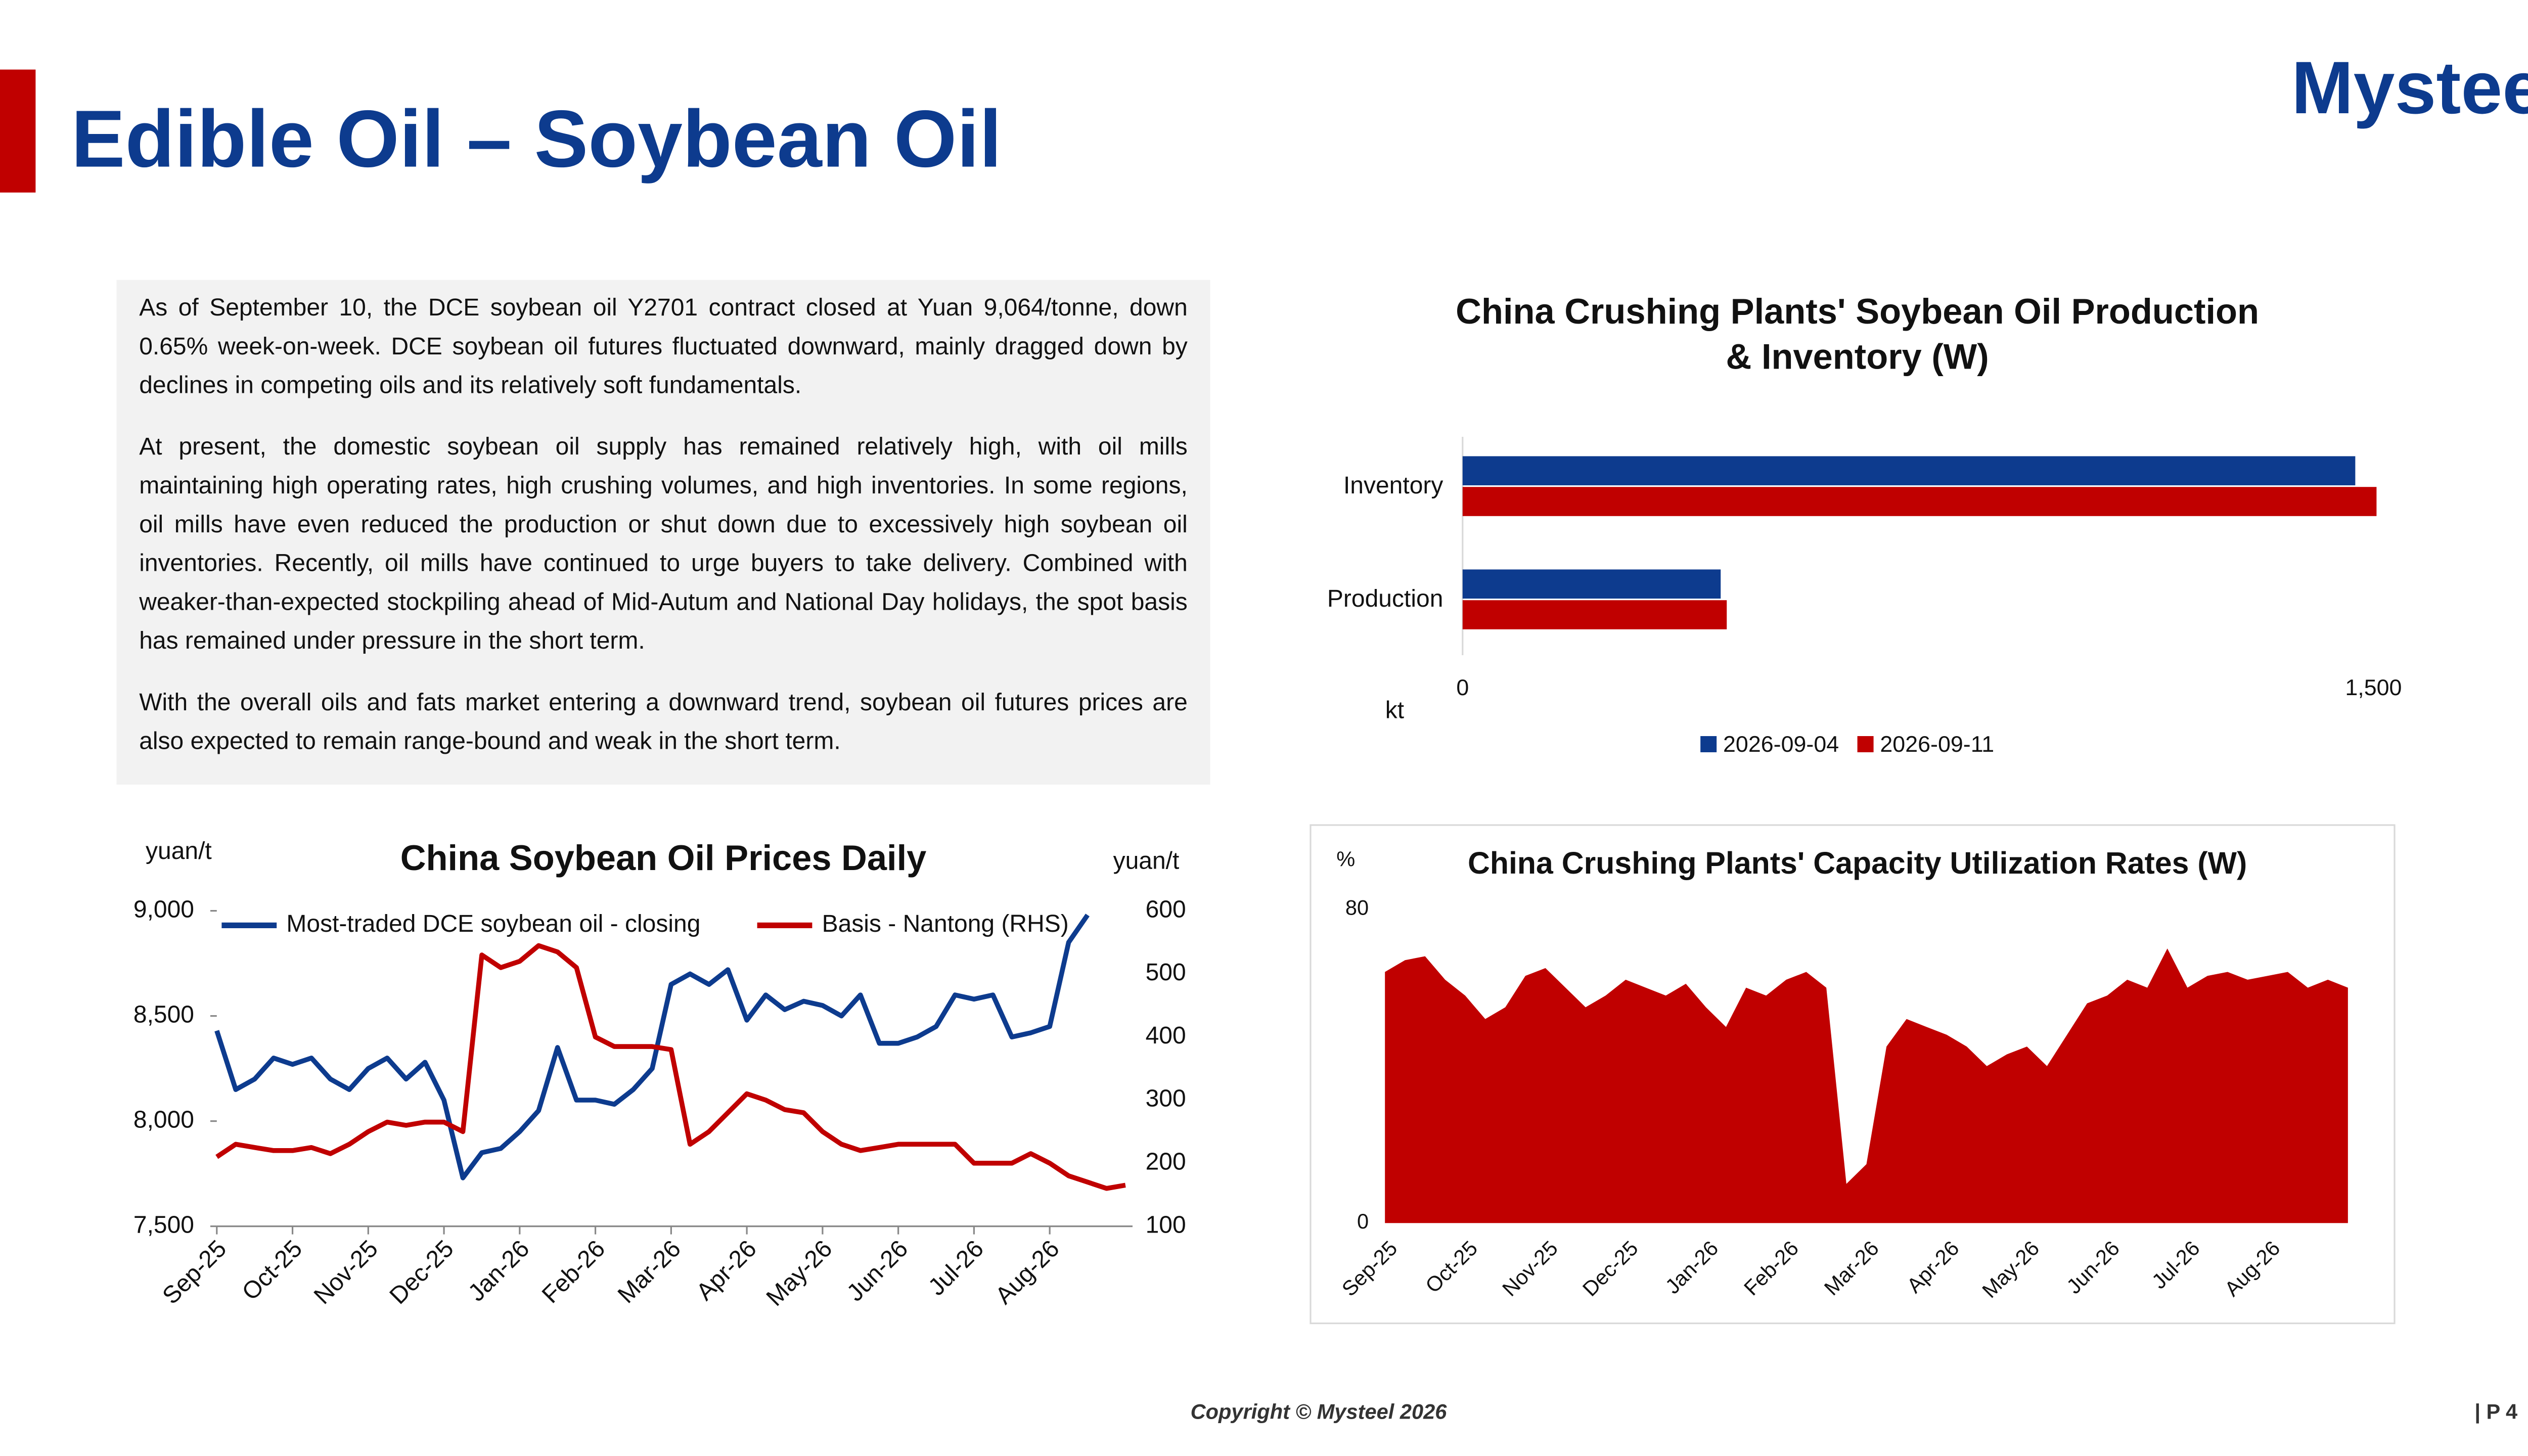 Image resolution: width=2528 pixels, height=1456 pixels. I want to click on legend-label: 2026-09-04, so click(1781, 744).